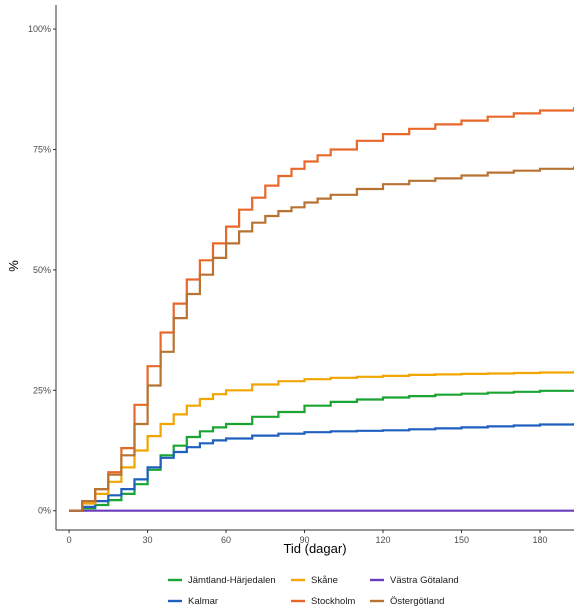 The height and width of the screenshot is (612, 574). I want to click on y-tick-label: 25%, so click(42, 390).